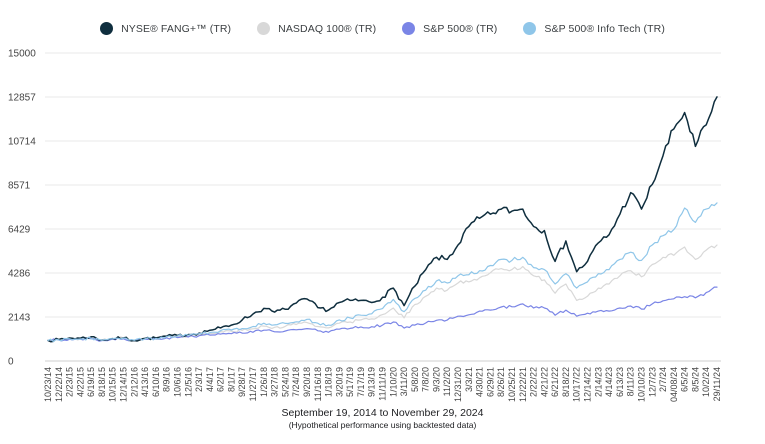 The width and height of the screenshot is (765, 444). Describe the element at coordinates (19, 317) in the screenshot. I see `y-axis-tick-label: 2143` at that location.